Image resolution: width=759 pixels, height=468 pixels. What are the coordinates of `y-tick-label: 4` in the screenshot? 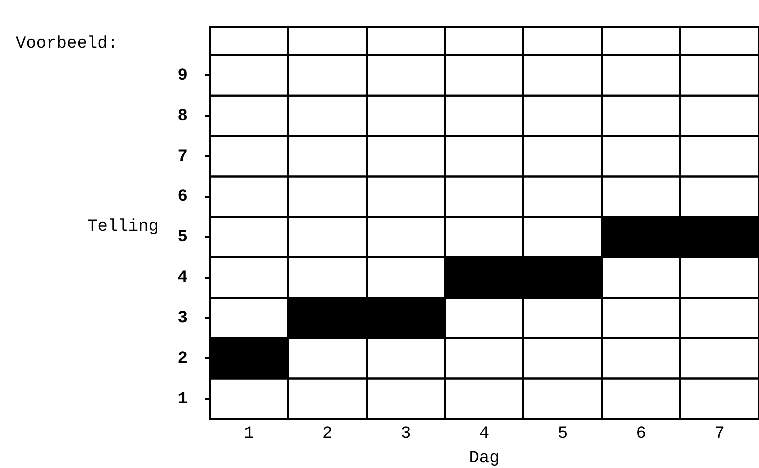 It's located at (183, 278).